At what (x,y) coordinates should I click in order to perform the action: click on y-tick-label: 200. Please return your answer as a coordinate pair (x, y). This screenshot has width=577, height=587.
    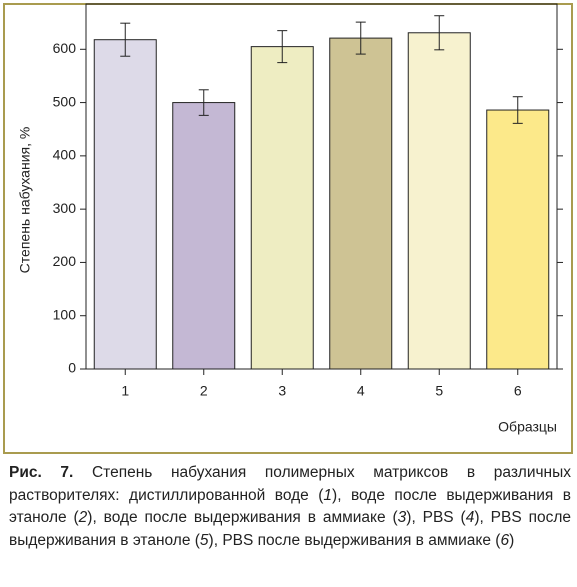
    Looking at the image, I should click on (65, 261).